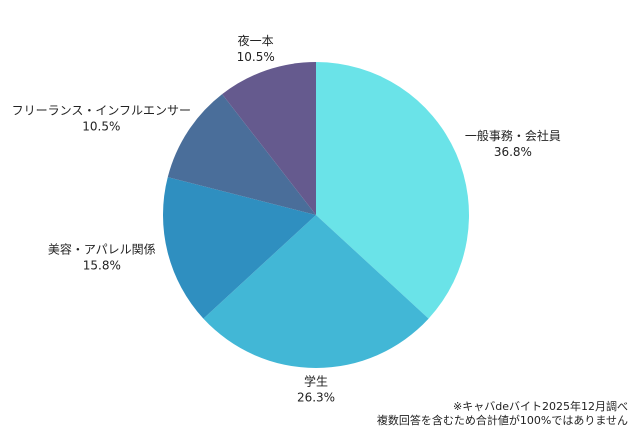 This screenshot has height=432, width=640. I want to click on slice-value: 26.3%, so click(316, 398).